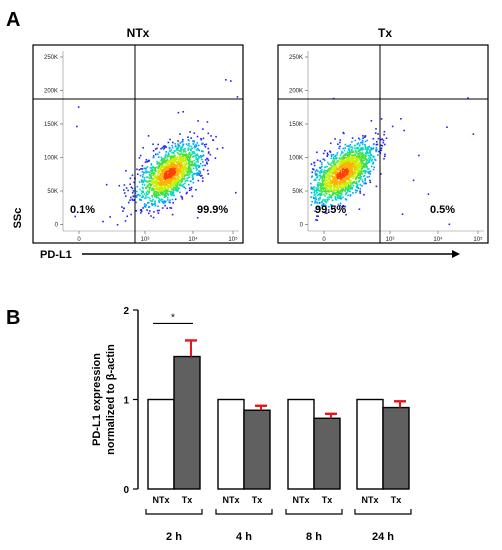  I want to click on flow-y-tick-label: 100K, so click(296, 159).